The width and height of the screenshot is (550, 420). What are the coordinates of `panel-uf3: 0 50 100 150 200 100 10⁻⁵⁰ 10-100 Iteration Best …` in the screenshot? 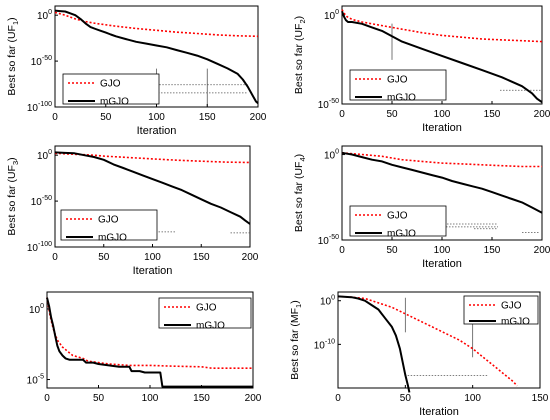 It's located at (132, 211).